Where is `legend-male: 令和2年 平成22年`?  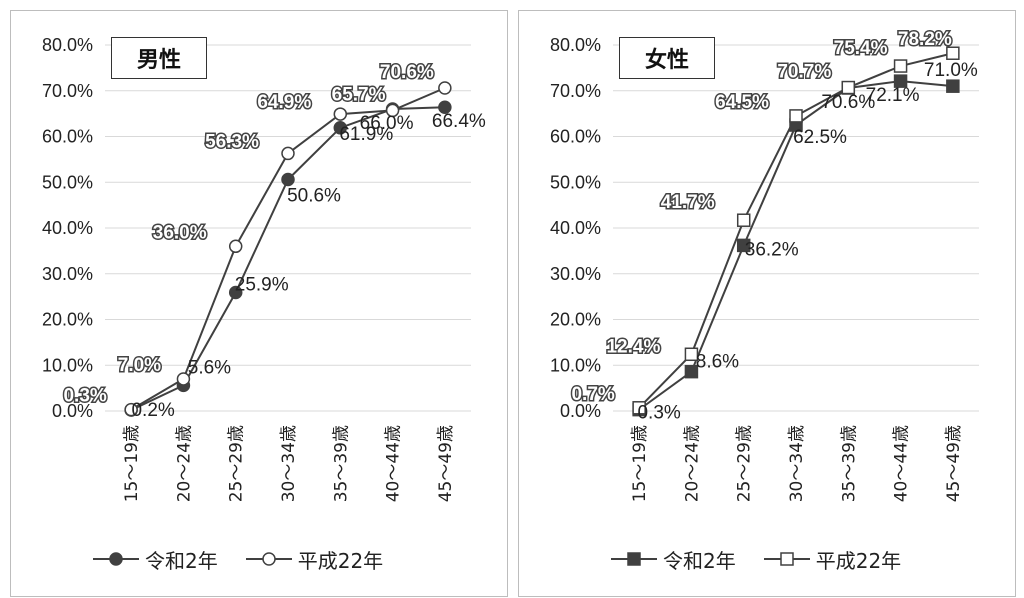 legend-male: 令和2年 平成22年 is located at coordinates (250, 559).